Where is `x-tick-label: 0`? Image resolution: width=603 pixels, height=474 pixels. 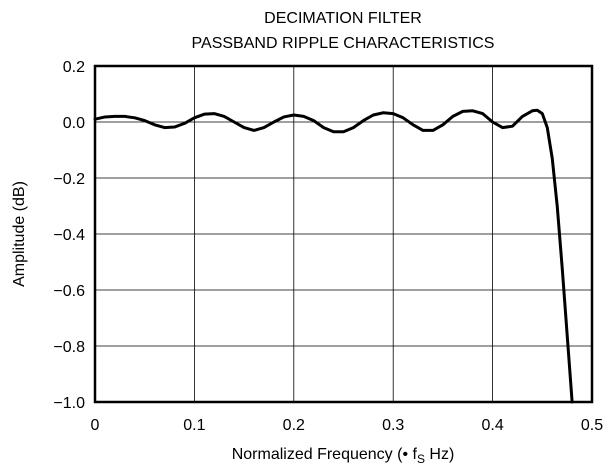 x-tick-label: 0 is located at coordinates (95, 425).